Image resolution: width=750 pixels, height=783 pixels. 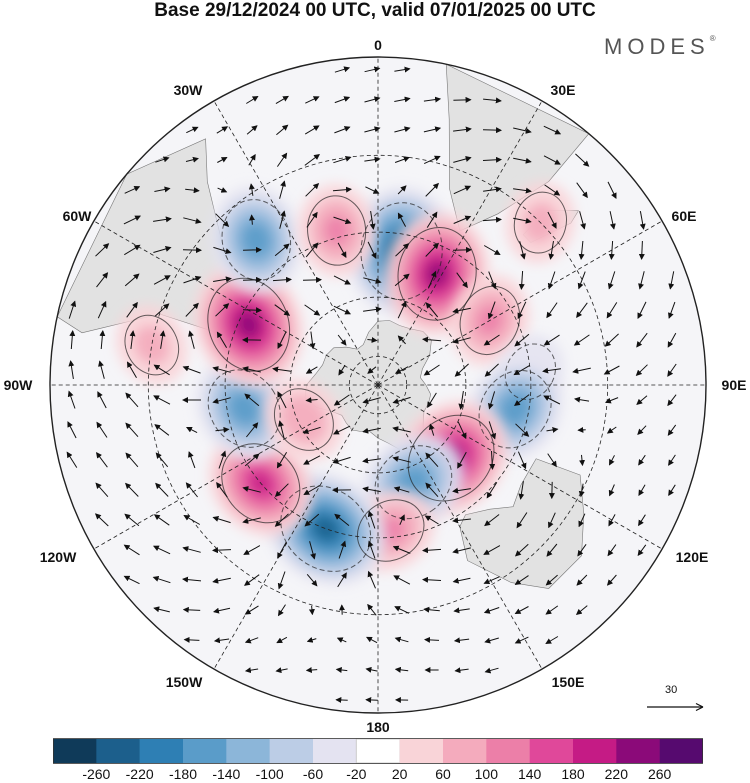 I want to click on anomaly-contour, so click(x=261, y=483).